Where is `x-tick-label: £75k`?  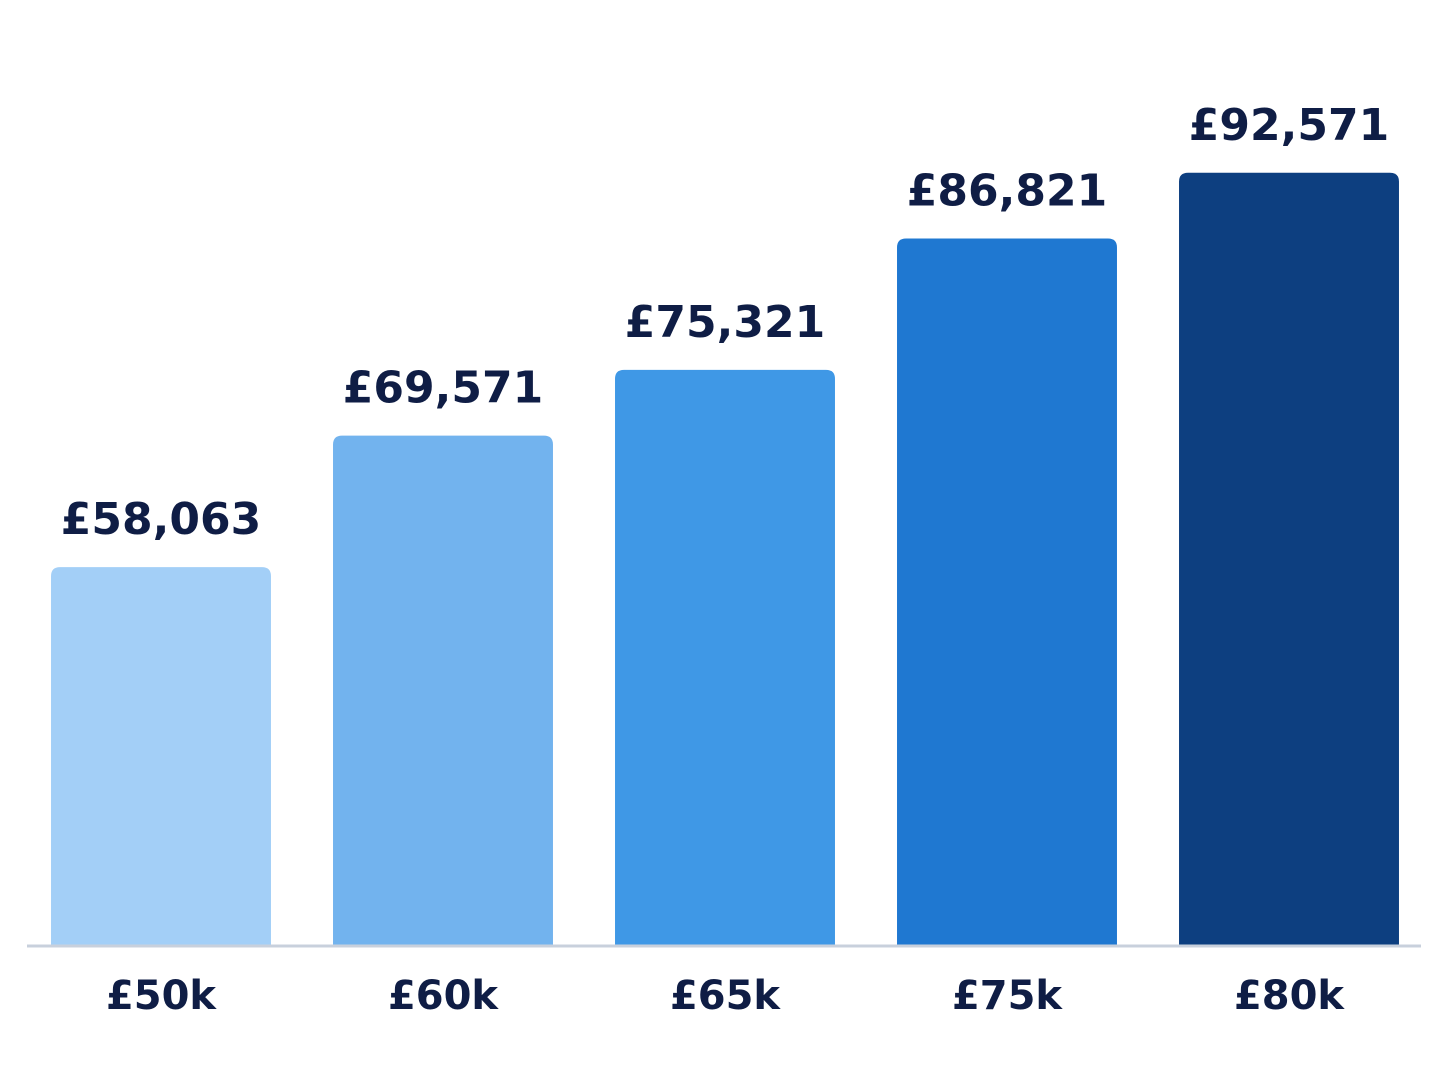 x-tick-label: £75k is located at coordinates (1007, 996).